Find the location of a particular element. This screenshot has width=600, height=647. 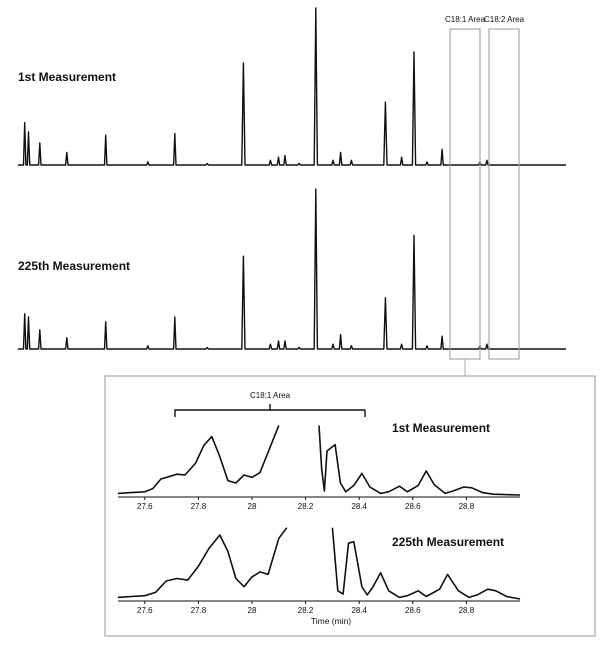

overview-trace-label-225: 225th Measurement is located at coordinates (74, 266).